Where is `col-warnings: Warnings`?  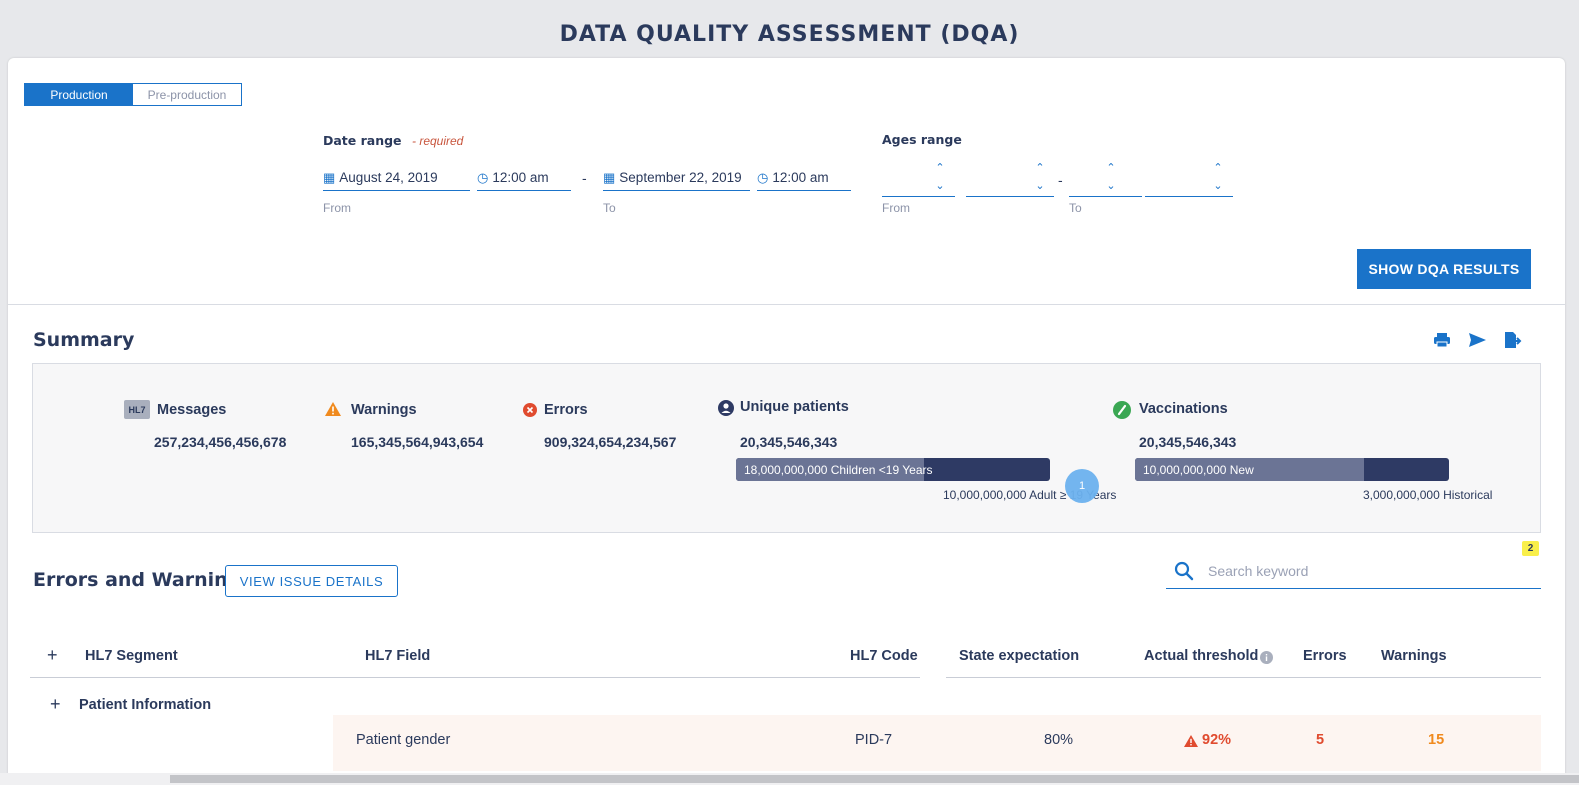
col-warnings: Warnings is located at coordinates (1414, 656).